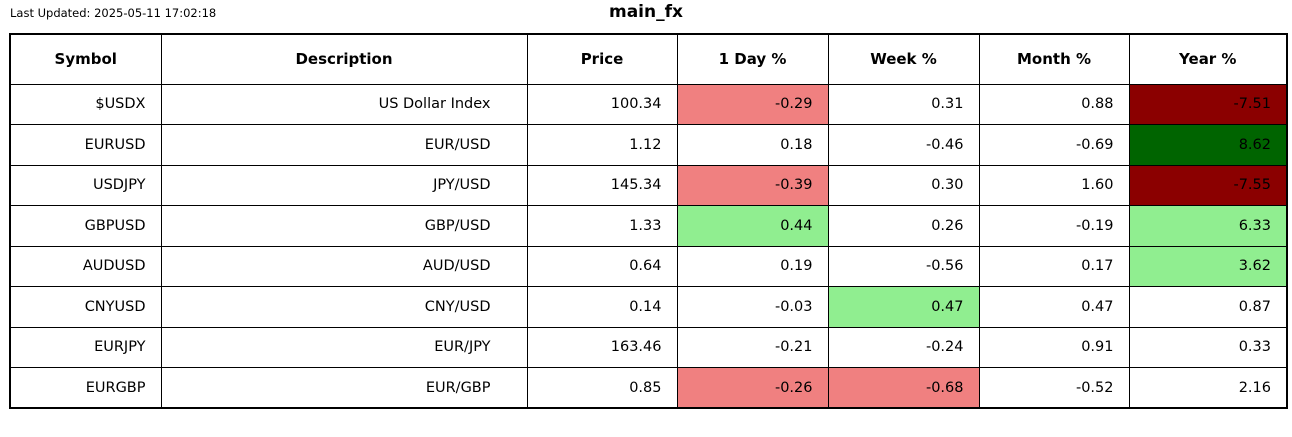 This screenshot has height=437, width=1292. What do you see at coordinates (344, 145) in the screenshot?
I see `description-cell: EUR/USD` at bounding box center [344, 145].